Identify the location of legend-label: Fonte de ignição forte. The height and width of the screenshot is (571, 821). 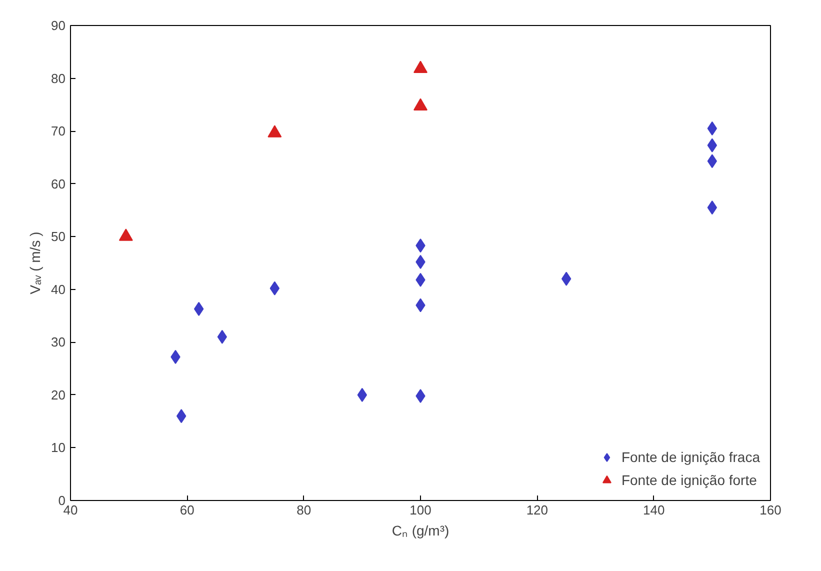
(689, 480).